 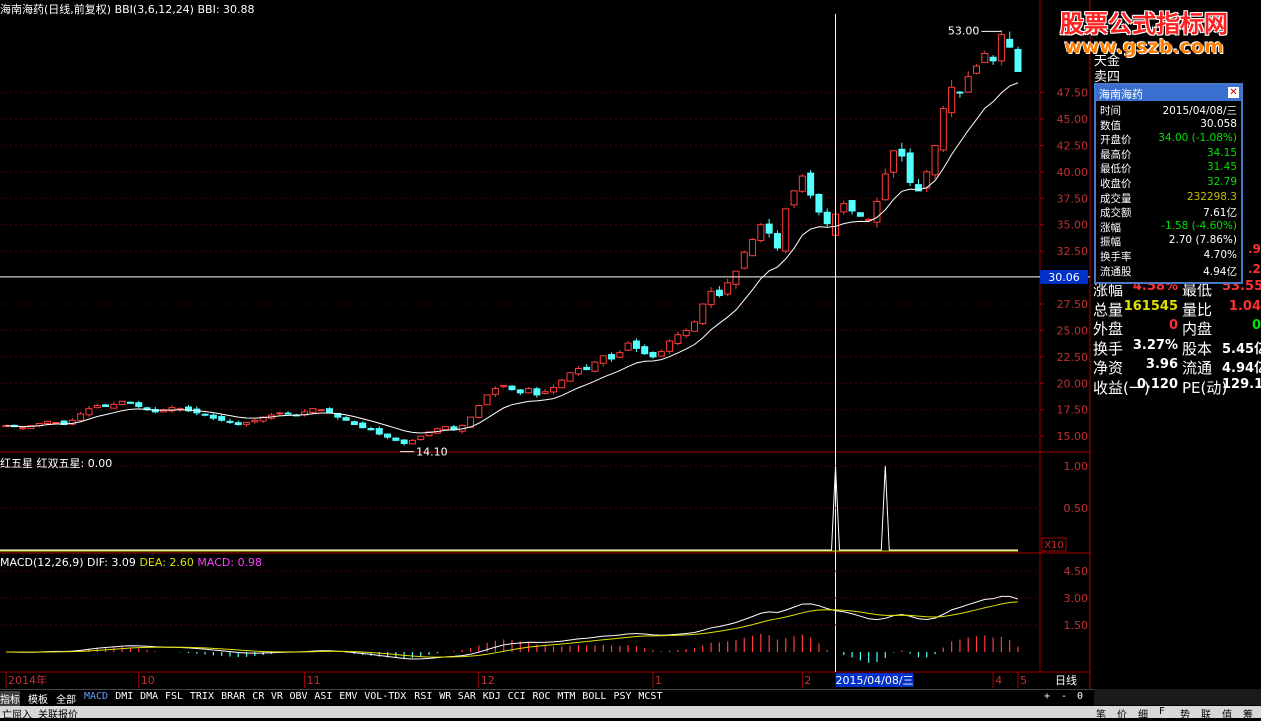 I want to click on date-axis-label: 2014年, so click(x=27, y=680).